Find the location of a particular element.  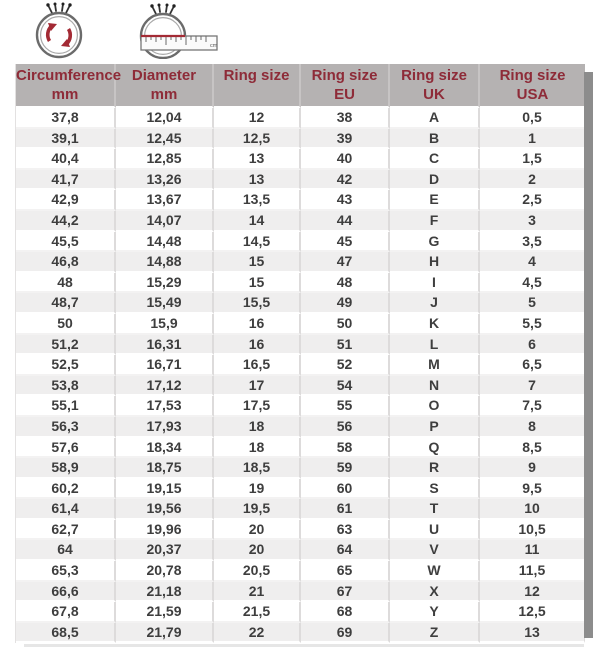

table-cell: 2 is located at coordinates (532, 180).